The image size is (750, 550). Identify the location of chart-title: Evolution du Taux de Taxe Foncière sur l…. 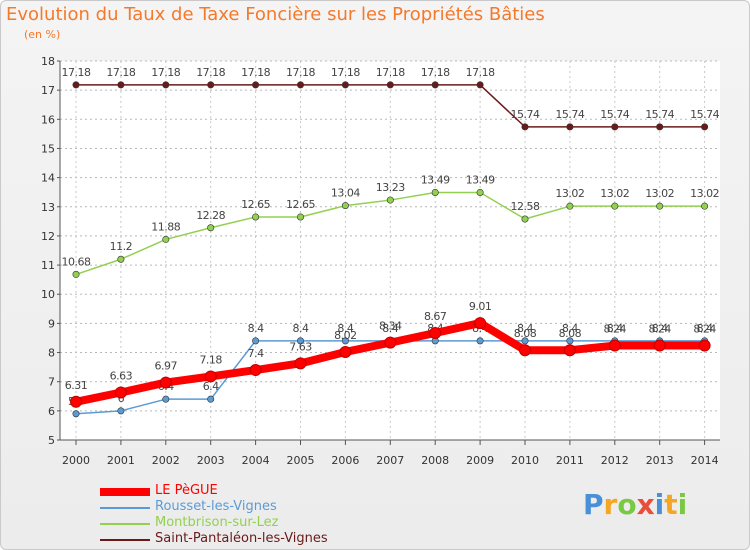
(275, 14).